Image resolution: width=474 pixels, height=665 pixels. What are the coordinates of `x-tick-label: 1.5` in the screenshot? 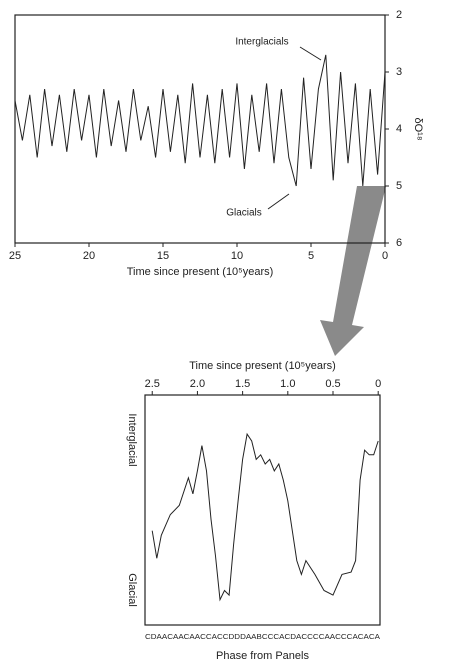 It's located at (242, 384).